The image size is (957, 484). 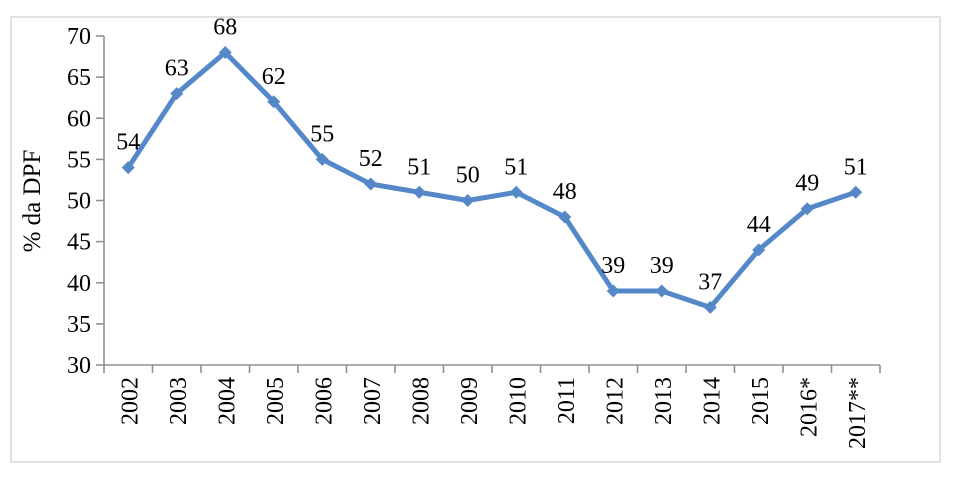 What do you see at coordinates (79, 160) in the screenshot?
I see `y-tick-label: 55` at bounding box center [79, 160].